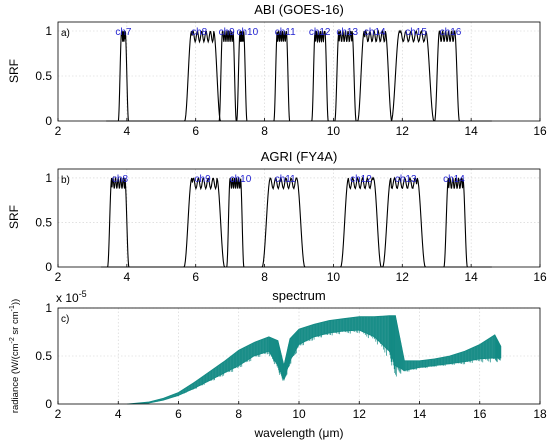 This screenshot has height=443, width=550. Describe the element at coordinates (375, 32) in the screenshot. I see `panel-a-label-ch14: ch14` at that location.